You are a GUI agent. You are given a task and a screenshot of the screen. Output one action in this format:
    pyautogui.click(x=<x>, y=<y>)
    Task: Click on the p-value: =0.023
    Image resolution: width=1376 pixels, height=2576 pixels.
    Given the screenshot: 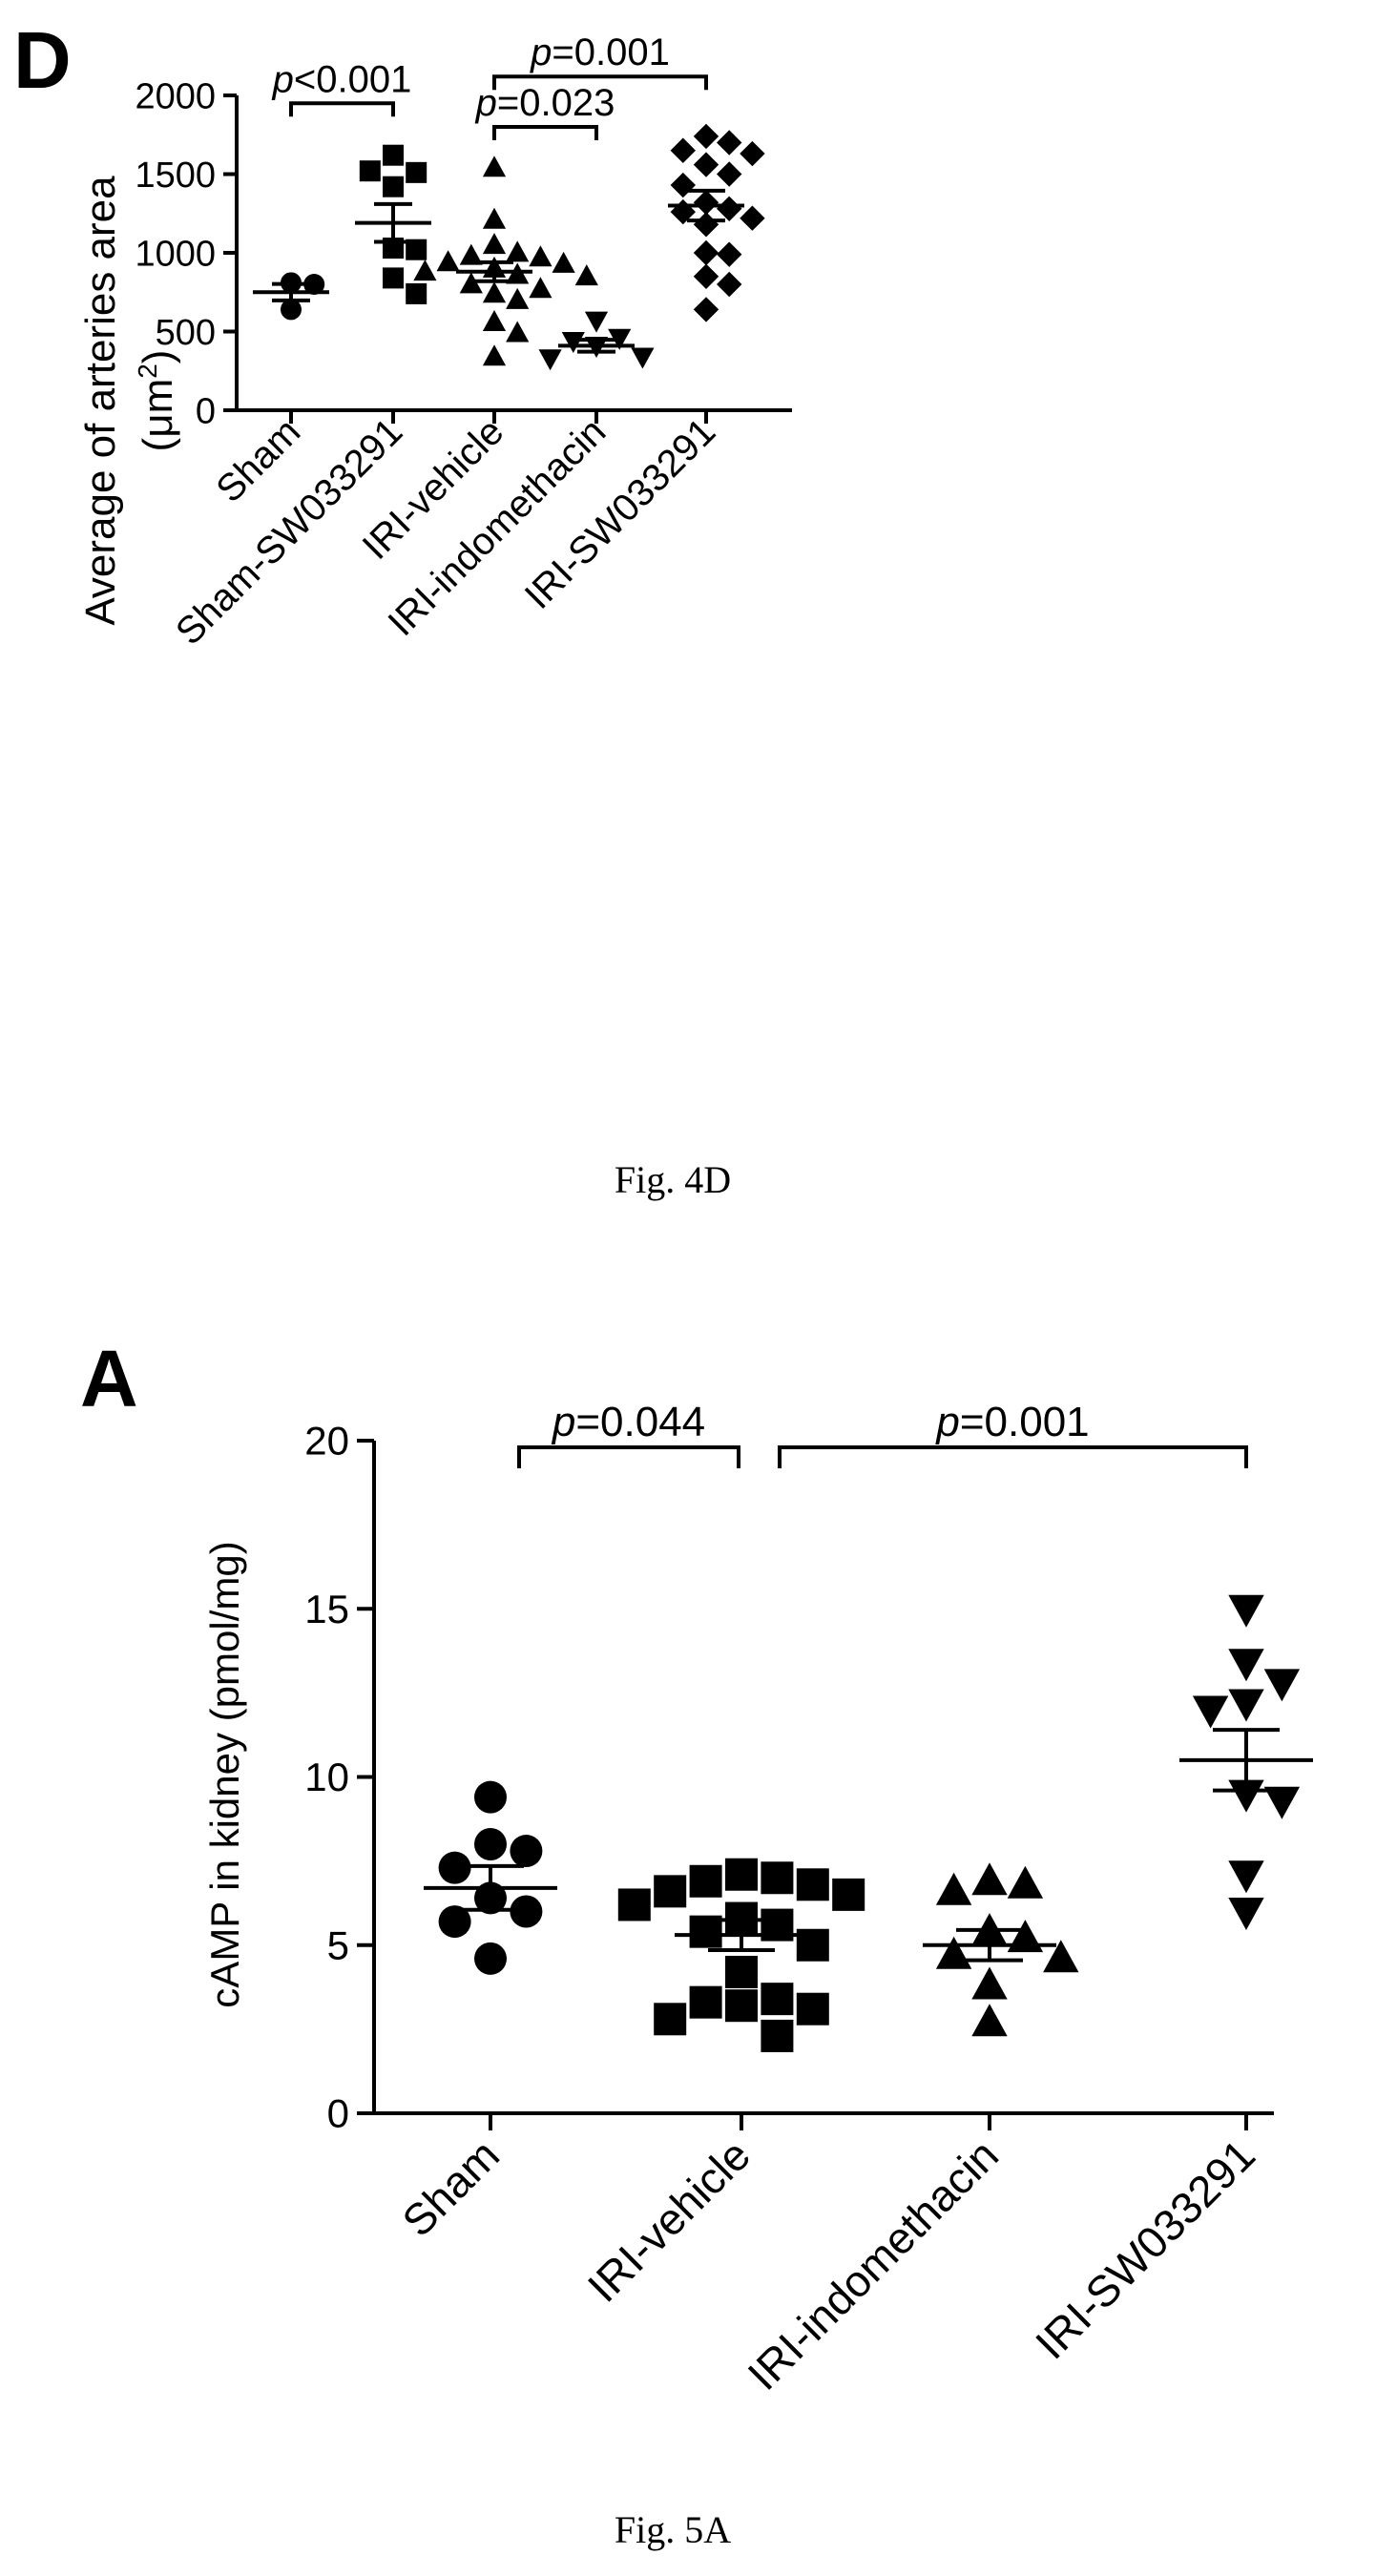 What is the action you would take?
    pyautogui.click(x=556, y=103)
    